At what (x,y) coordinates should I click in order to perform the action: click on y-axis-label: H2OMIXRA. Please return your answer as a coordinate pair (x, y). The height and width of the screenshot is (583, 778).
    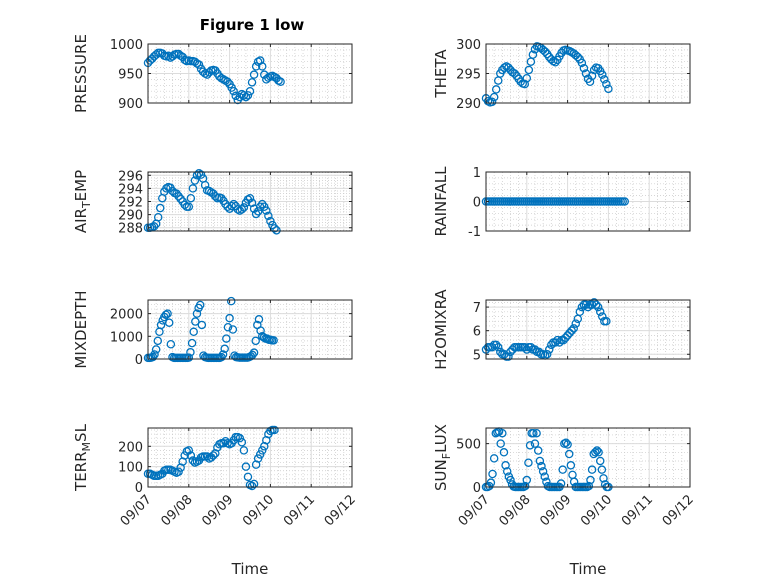
    Looking at the image, I should click on (441, 329).